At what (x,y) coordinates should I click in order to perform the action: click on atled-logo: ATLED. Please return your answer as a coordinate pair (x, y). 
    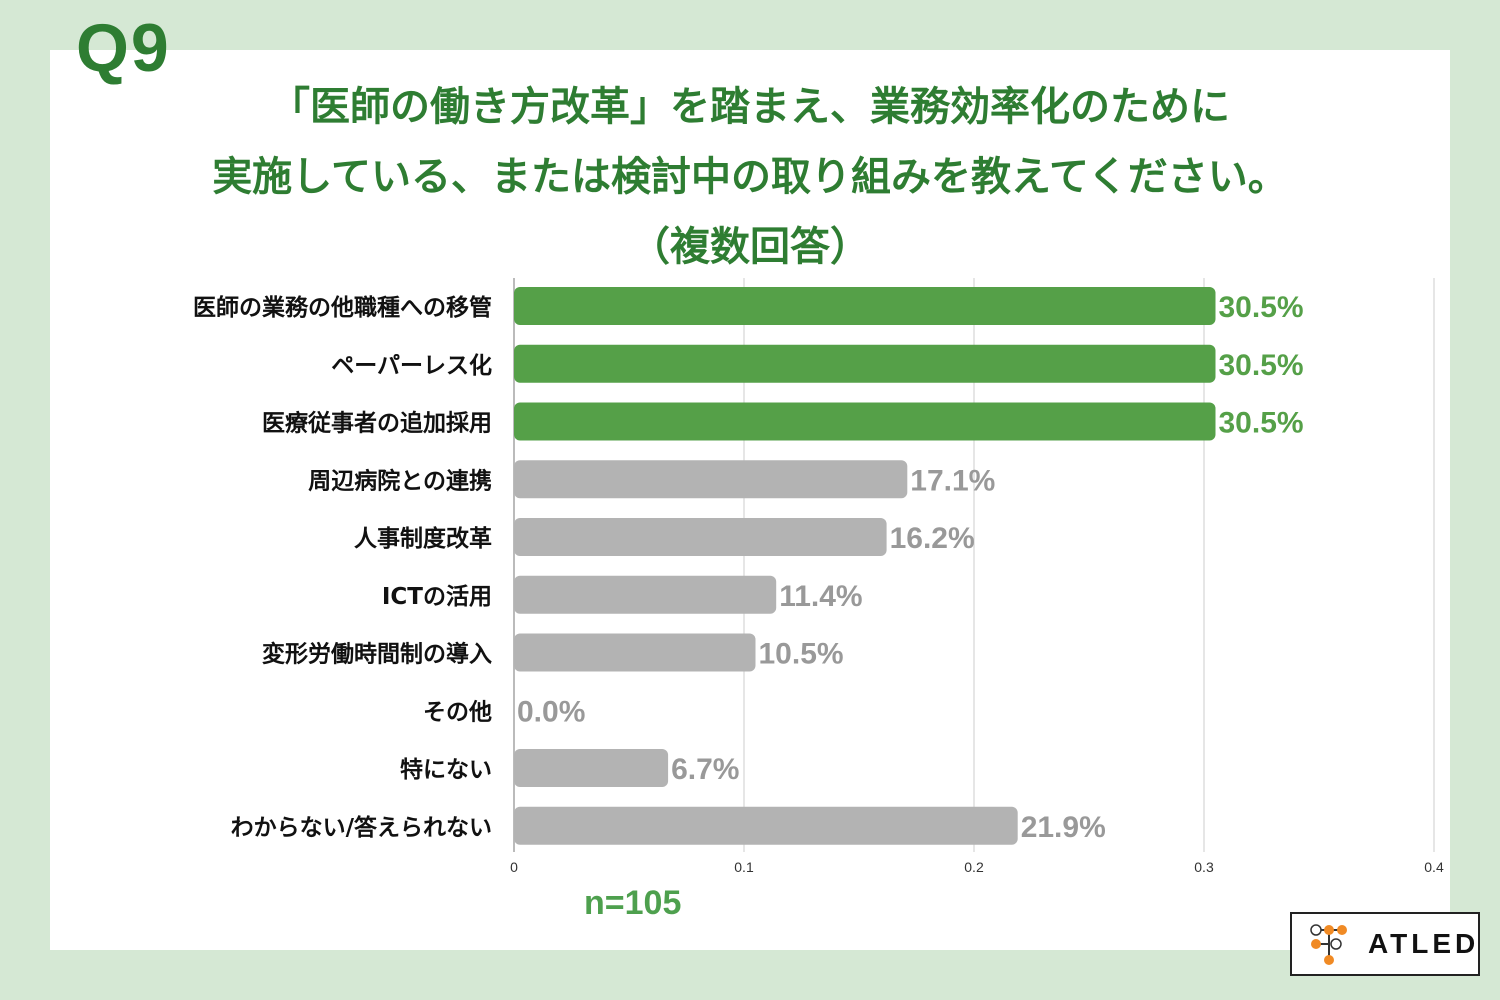
    Looking at the image, I should click on (1385, 944).